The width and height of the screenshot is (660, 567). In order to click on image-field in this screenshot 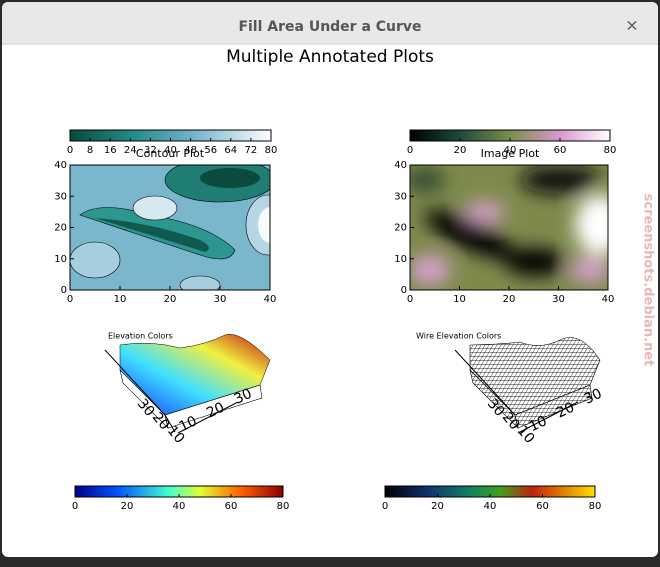, I will do `click(509, 227)`.